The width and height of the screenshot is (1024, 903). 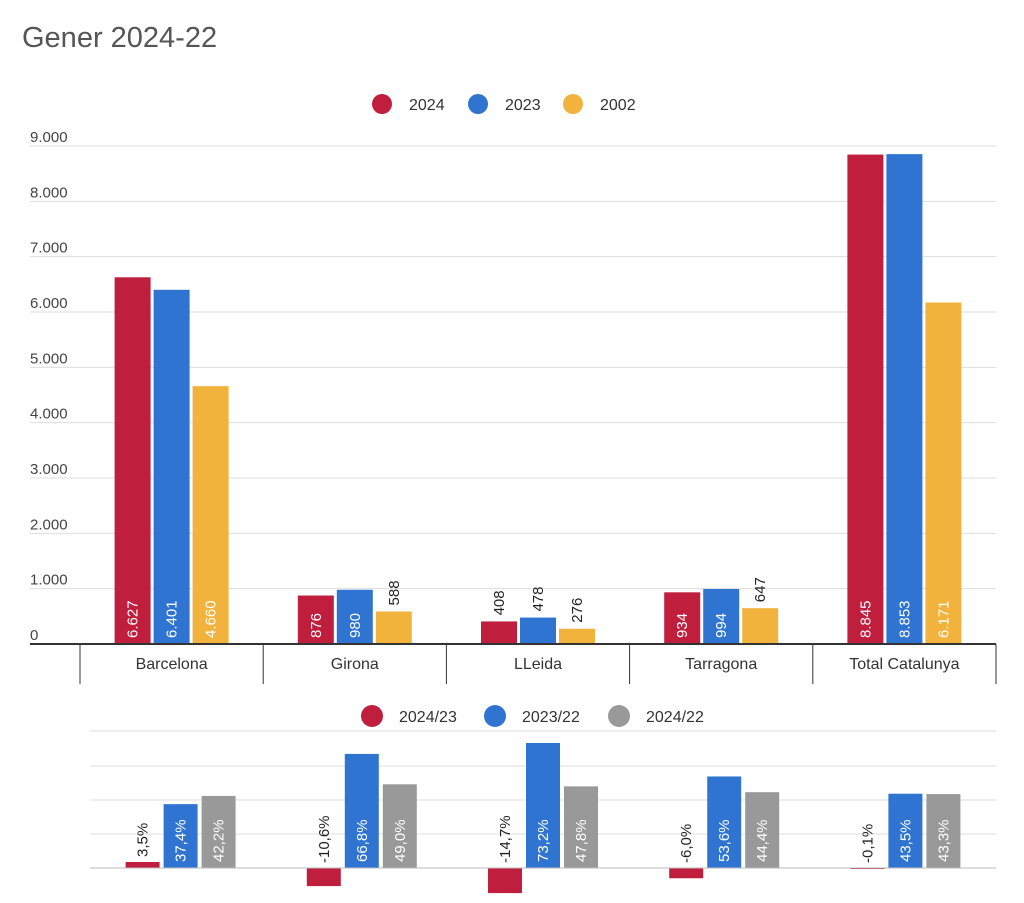 I want to click on y-tick-label: 9.000, so click(x=49, y=137).